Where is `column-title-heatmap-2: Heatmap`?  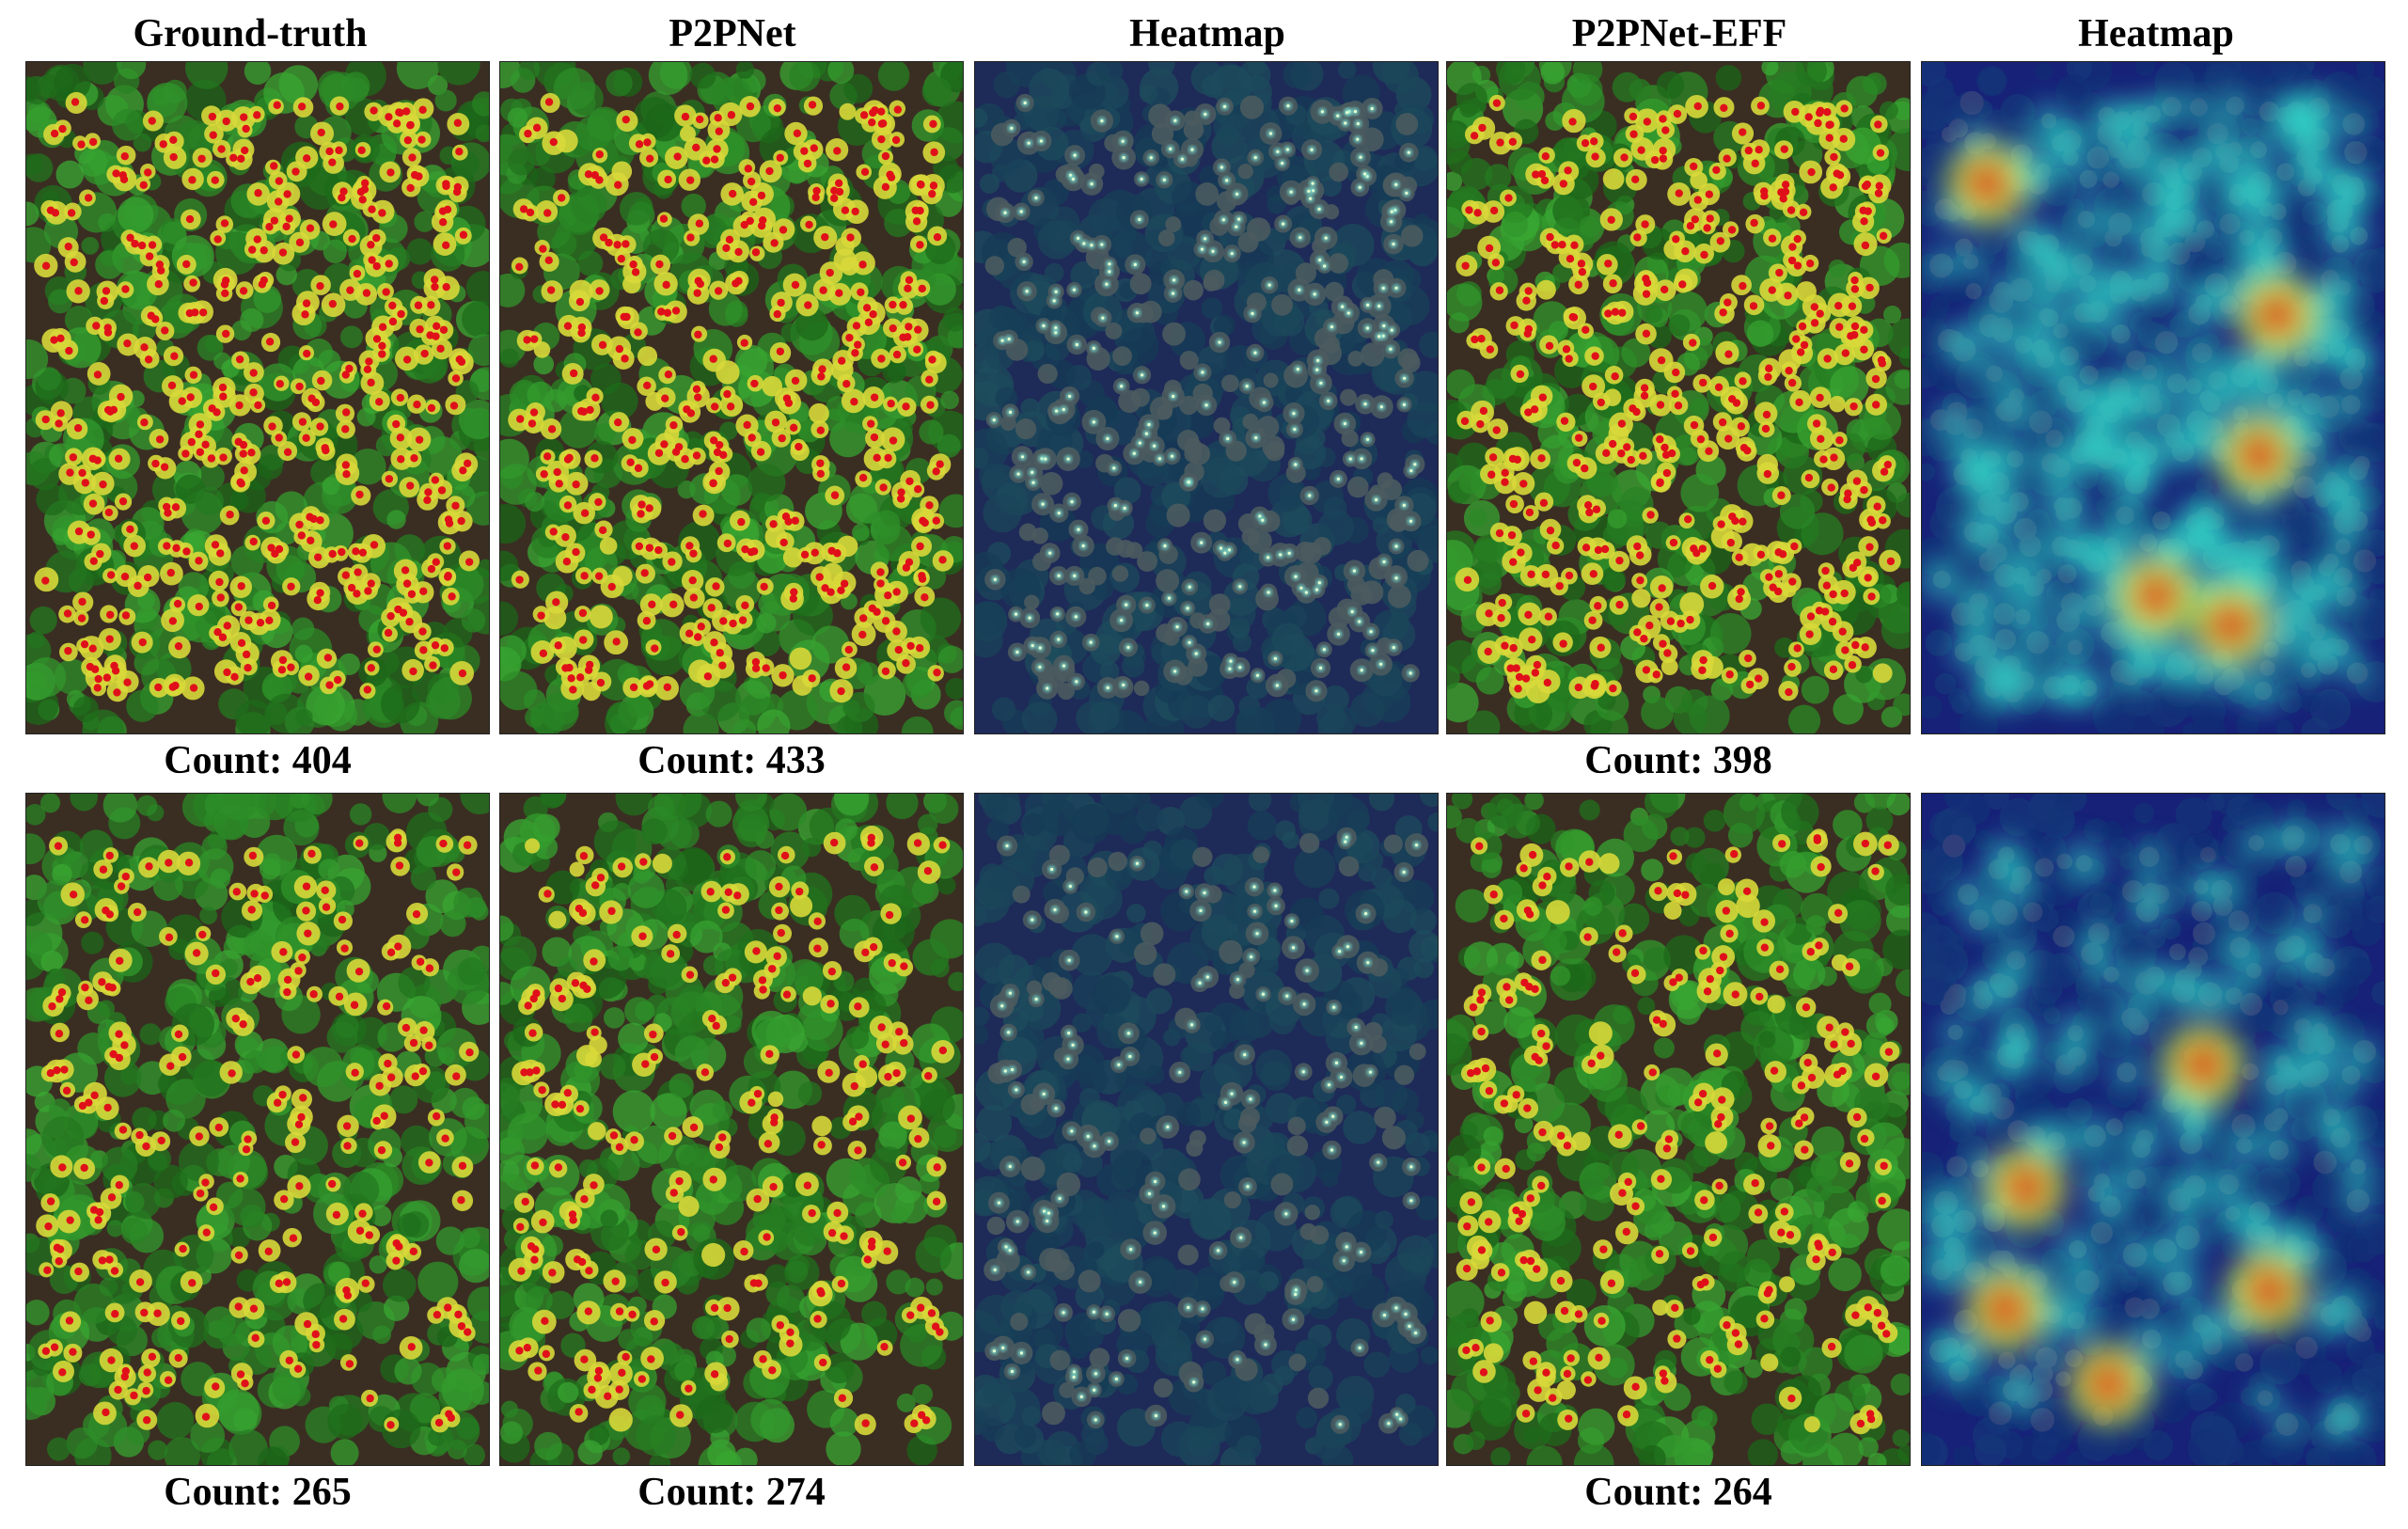 column-title-heatmap-2: Heatmap is located at coordinates (2156, 34).